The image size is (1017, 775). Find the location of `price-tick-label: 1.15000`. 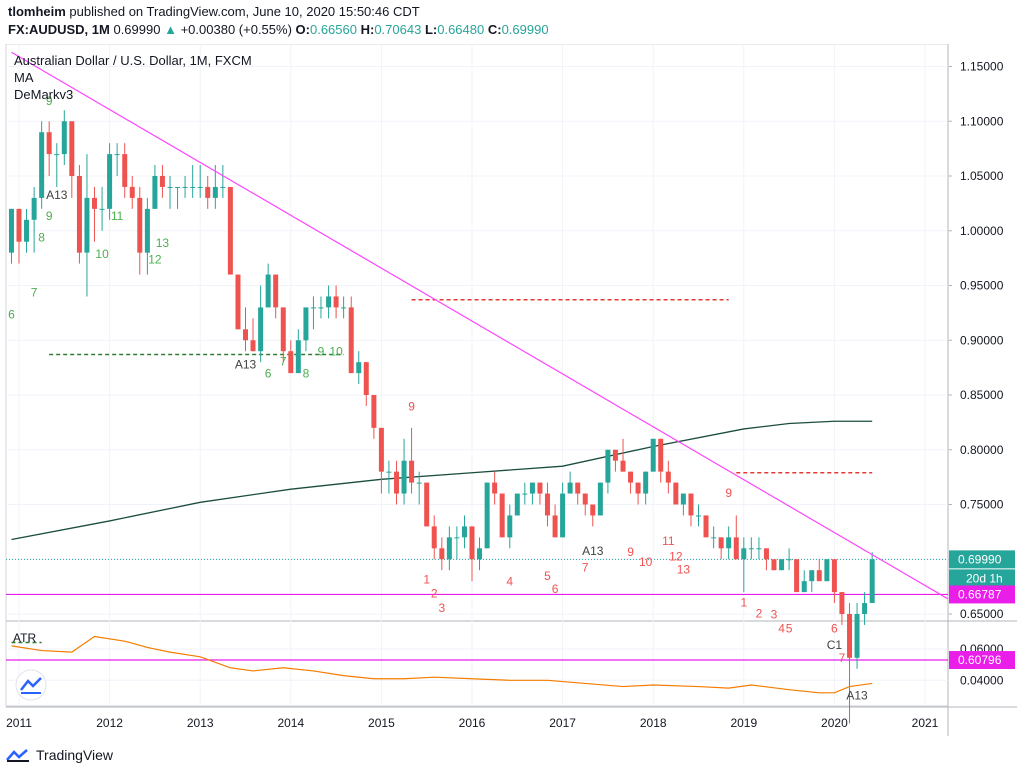

price-tick-label: 1.15000 is located at coordinates (982, 67).